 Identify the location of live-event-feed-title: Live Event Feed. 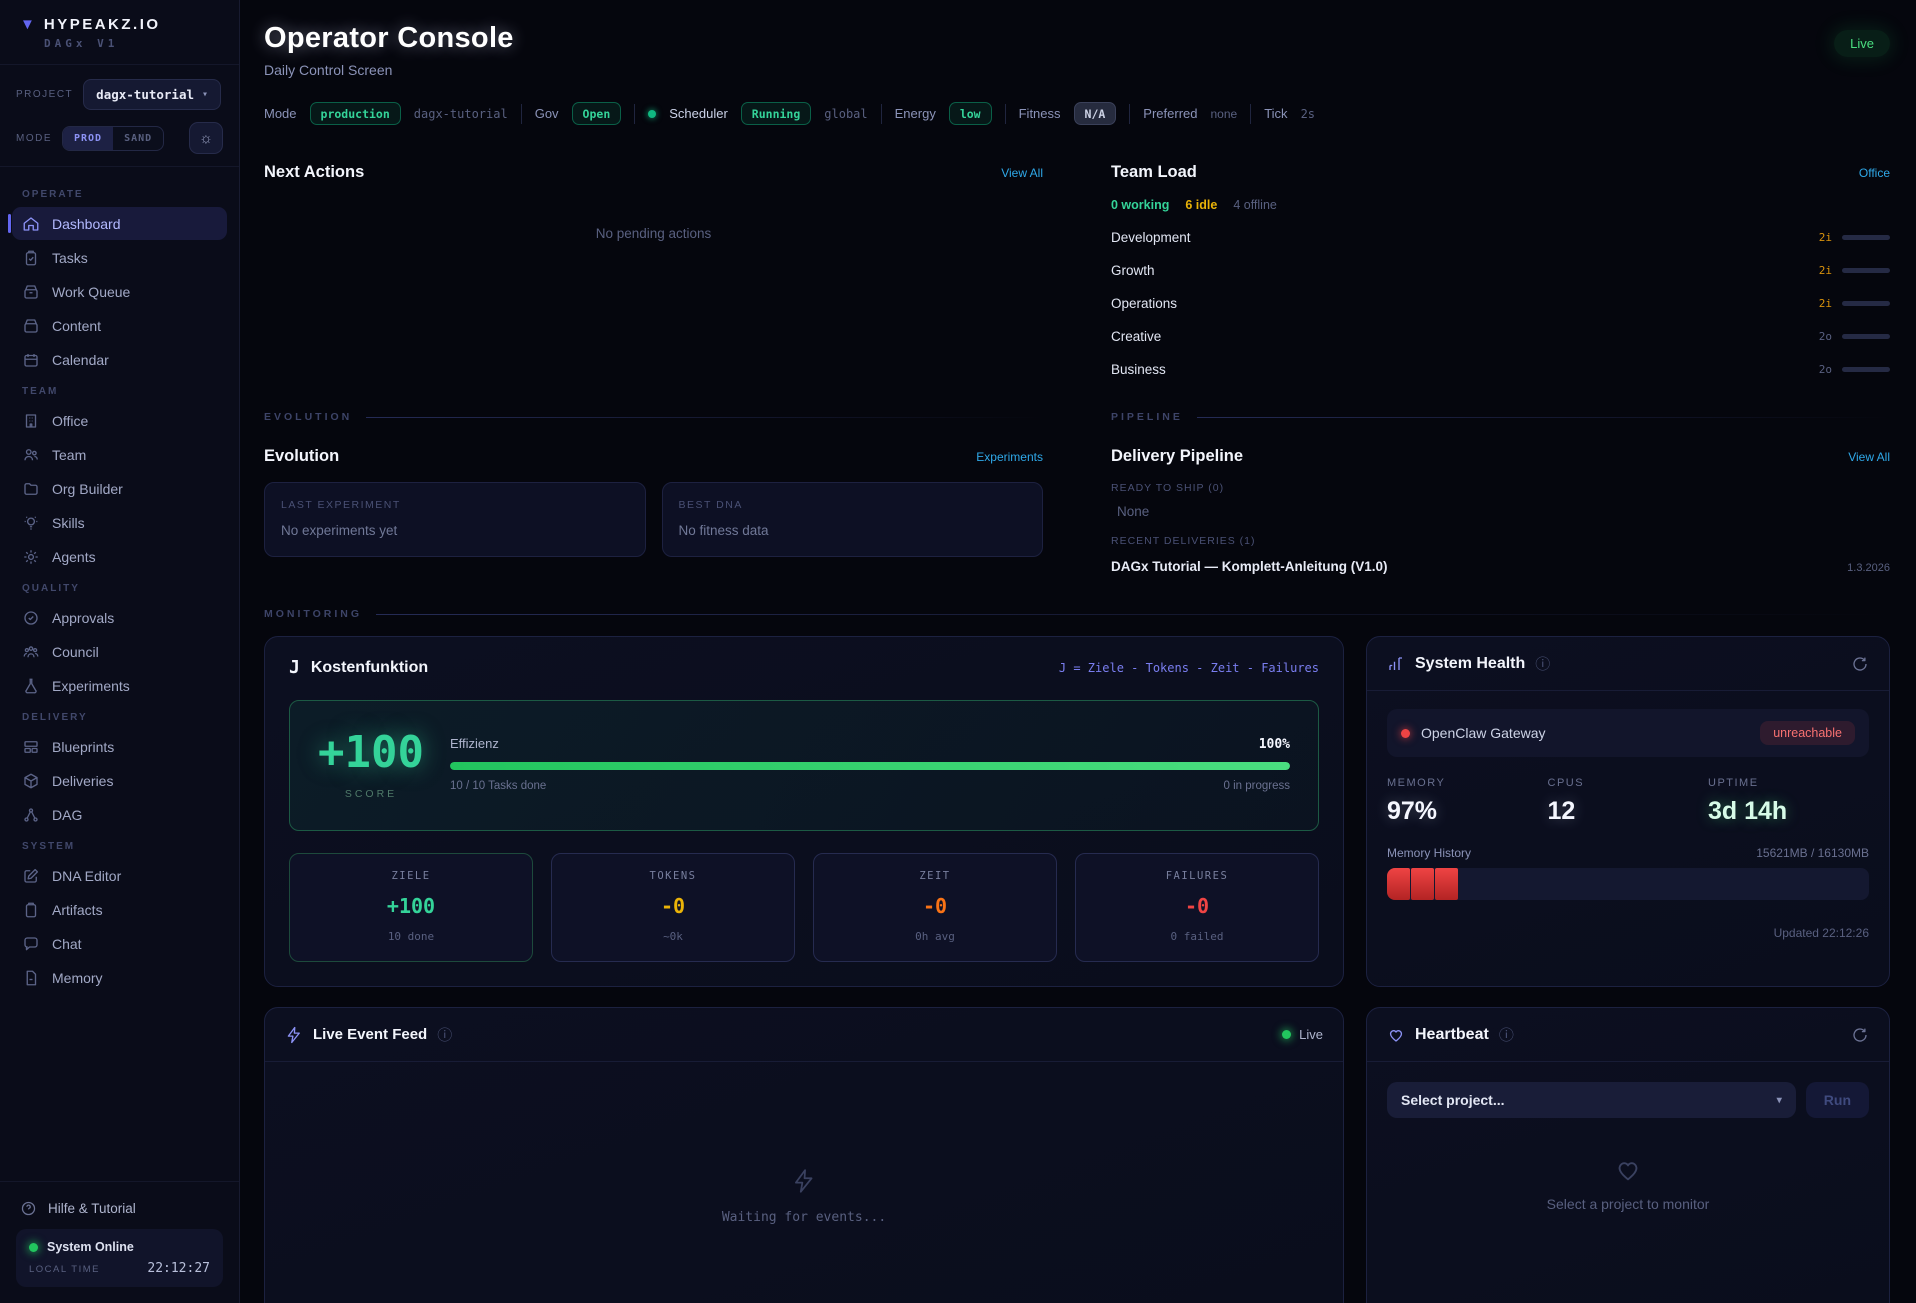
(370, 1034).